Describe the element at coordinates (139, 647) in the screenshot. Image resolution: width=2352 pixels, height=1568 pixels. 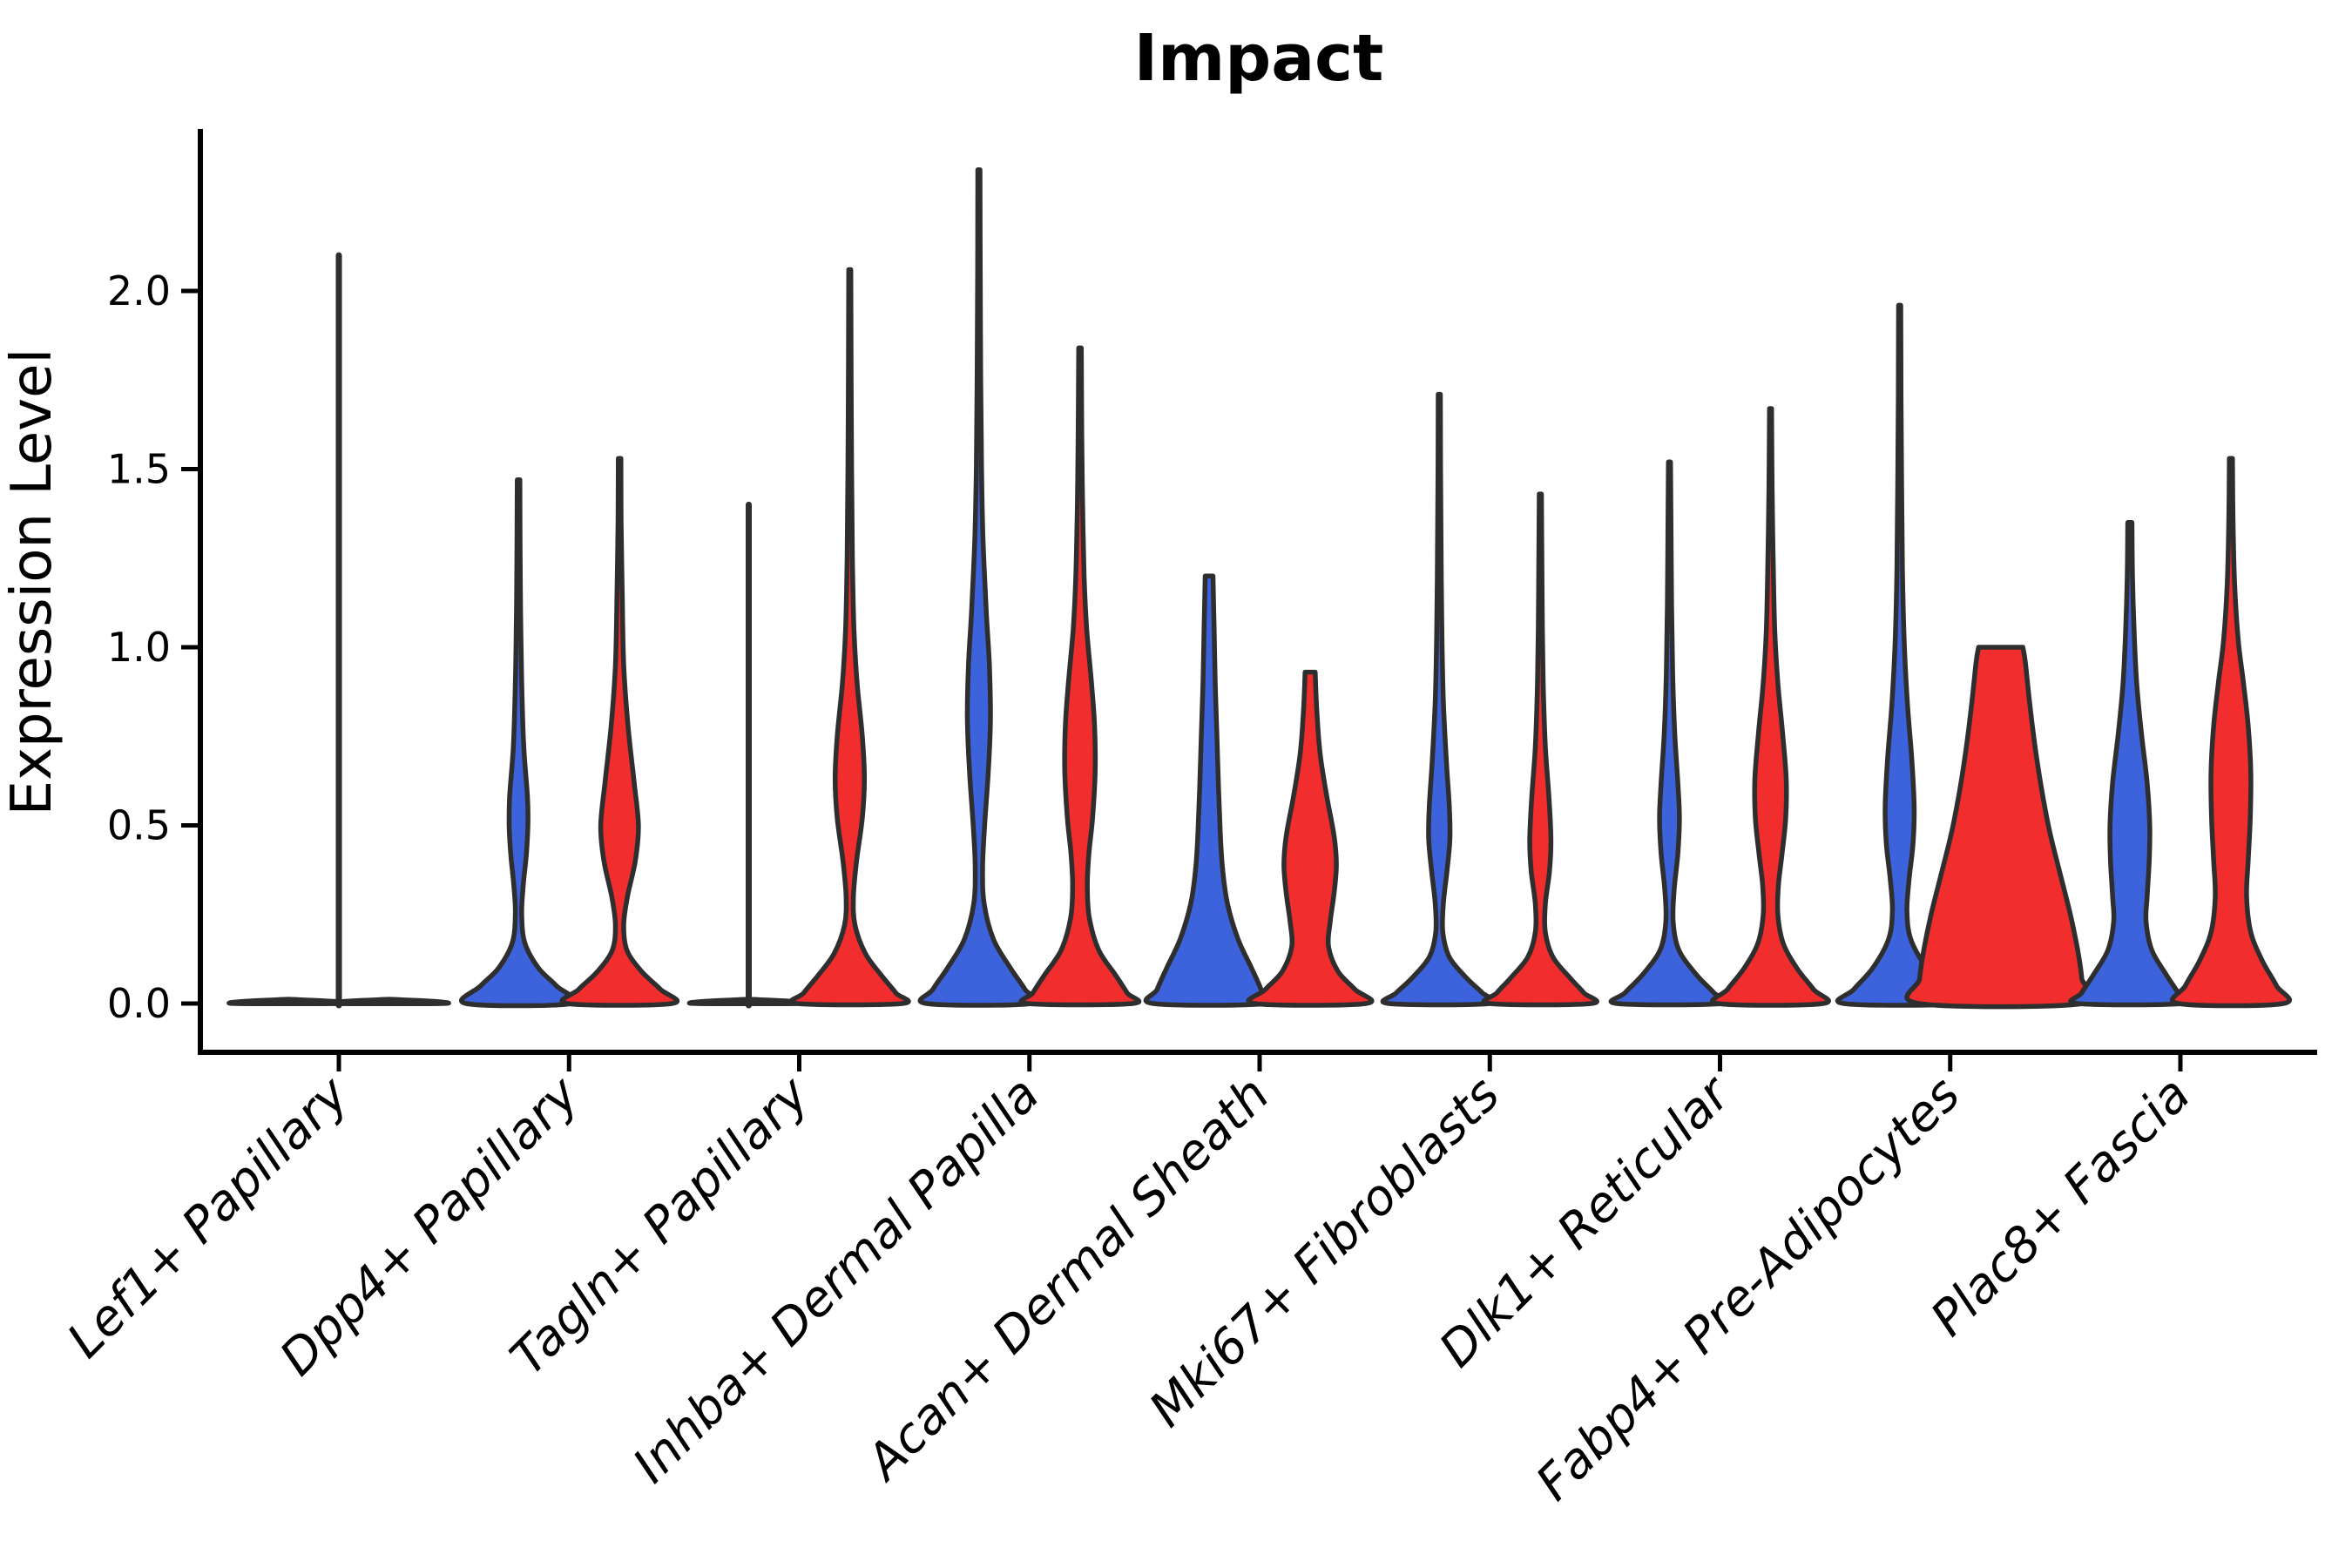
I see `y-tick-label: 1.0` at that location.